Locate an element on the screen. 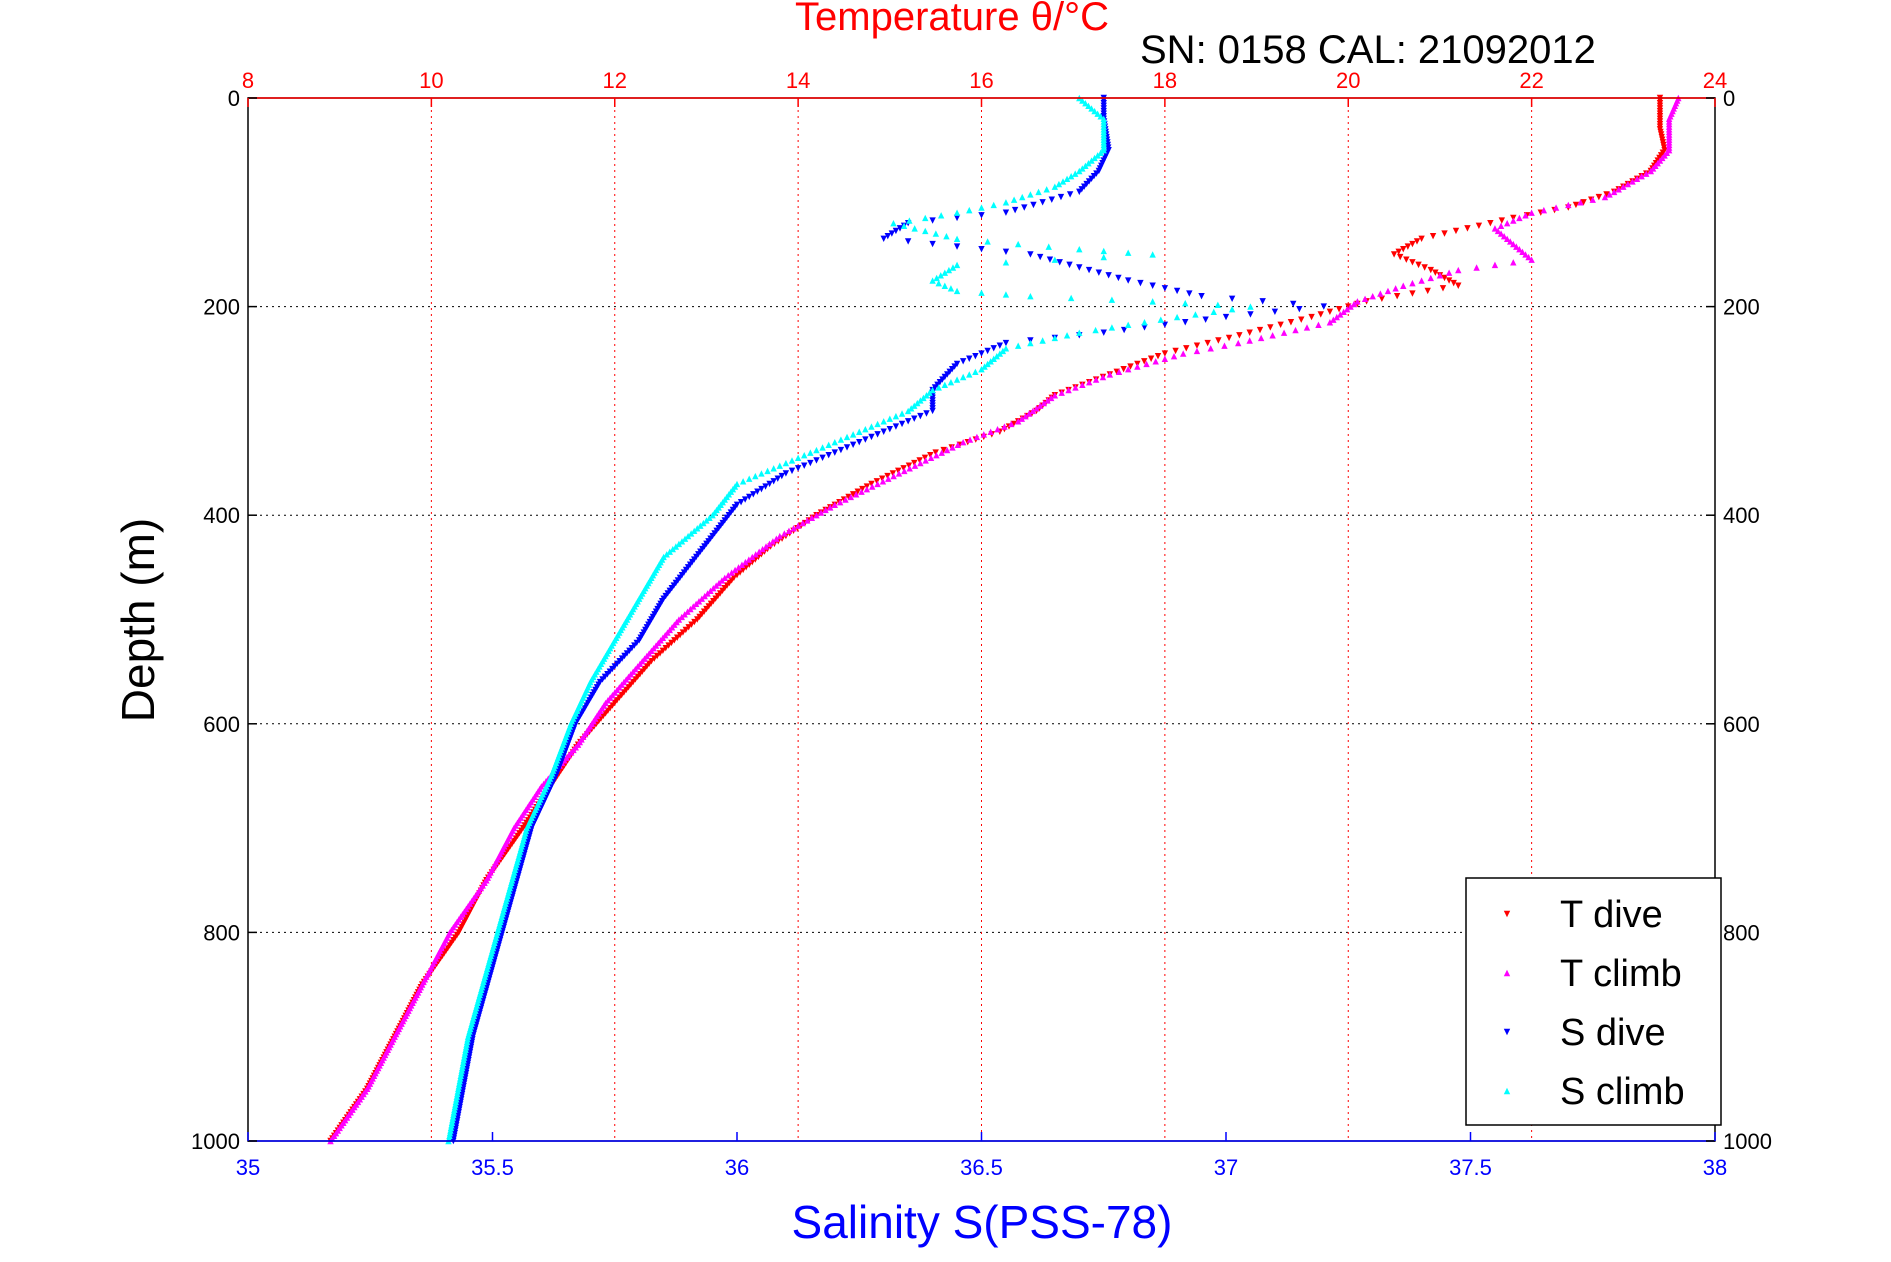 The height and width of the screenshot is (1262, 1891). legend-marker is located at coordinates (1507, 914).